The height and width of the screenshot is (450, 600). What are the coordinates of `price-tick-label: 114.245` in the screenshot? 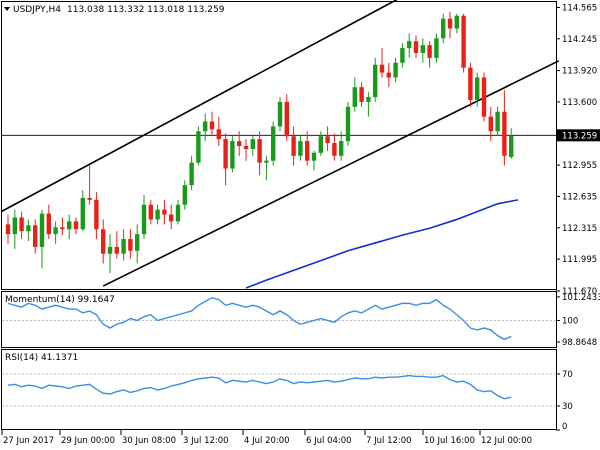 It's located at (579, 40).